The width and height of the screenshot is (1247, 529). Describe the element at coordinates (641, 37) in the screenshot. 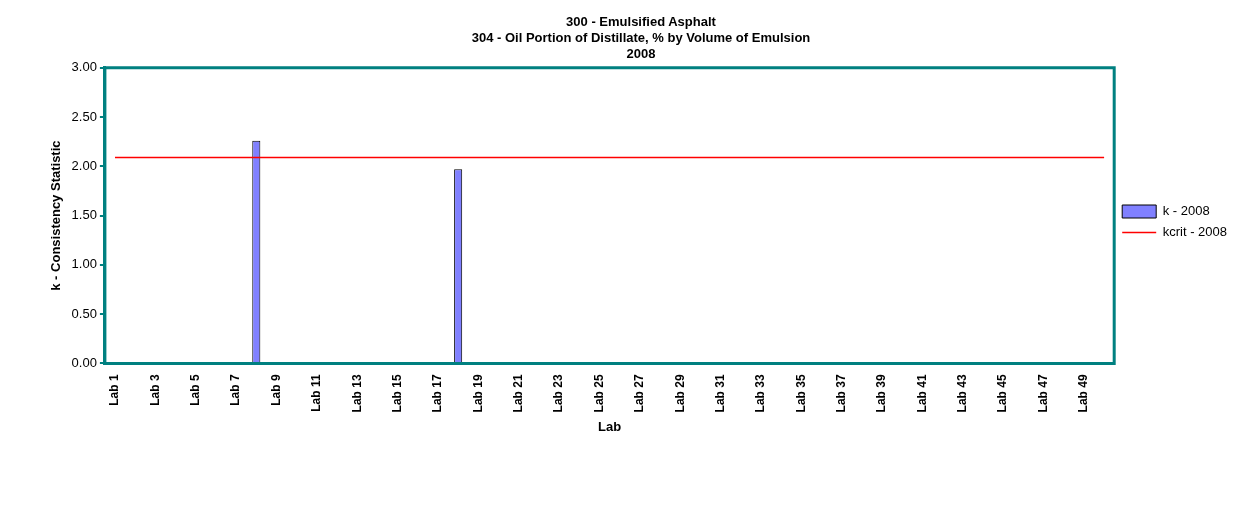

I see `chart-title: 300 - Emulsified Asphalt 304 - Oil Portion of Distillate, % by Volume of Emulsion 2008` at that location.